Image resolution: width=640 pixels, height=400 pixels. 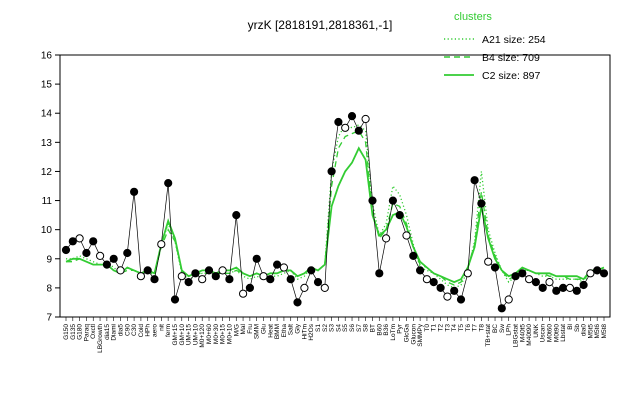 What do you see at coordinates (291, 329) in the screenshot?
I see `x-tick-label: Salt` at bounding box center [291, 329].